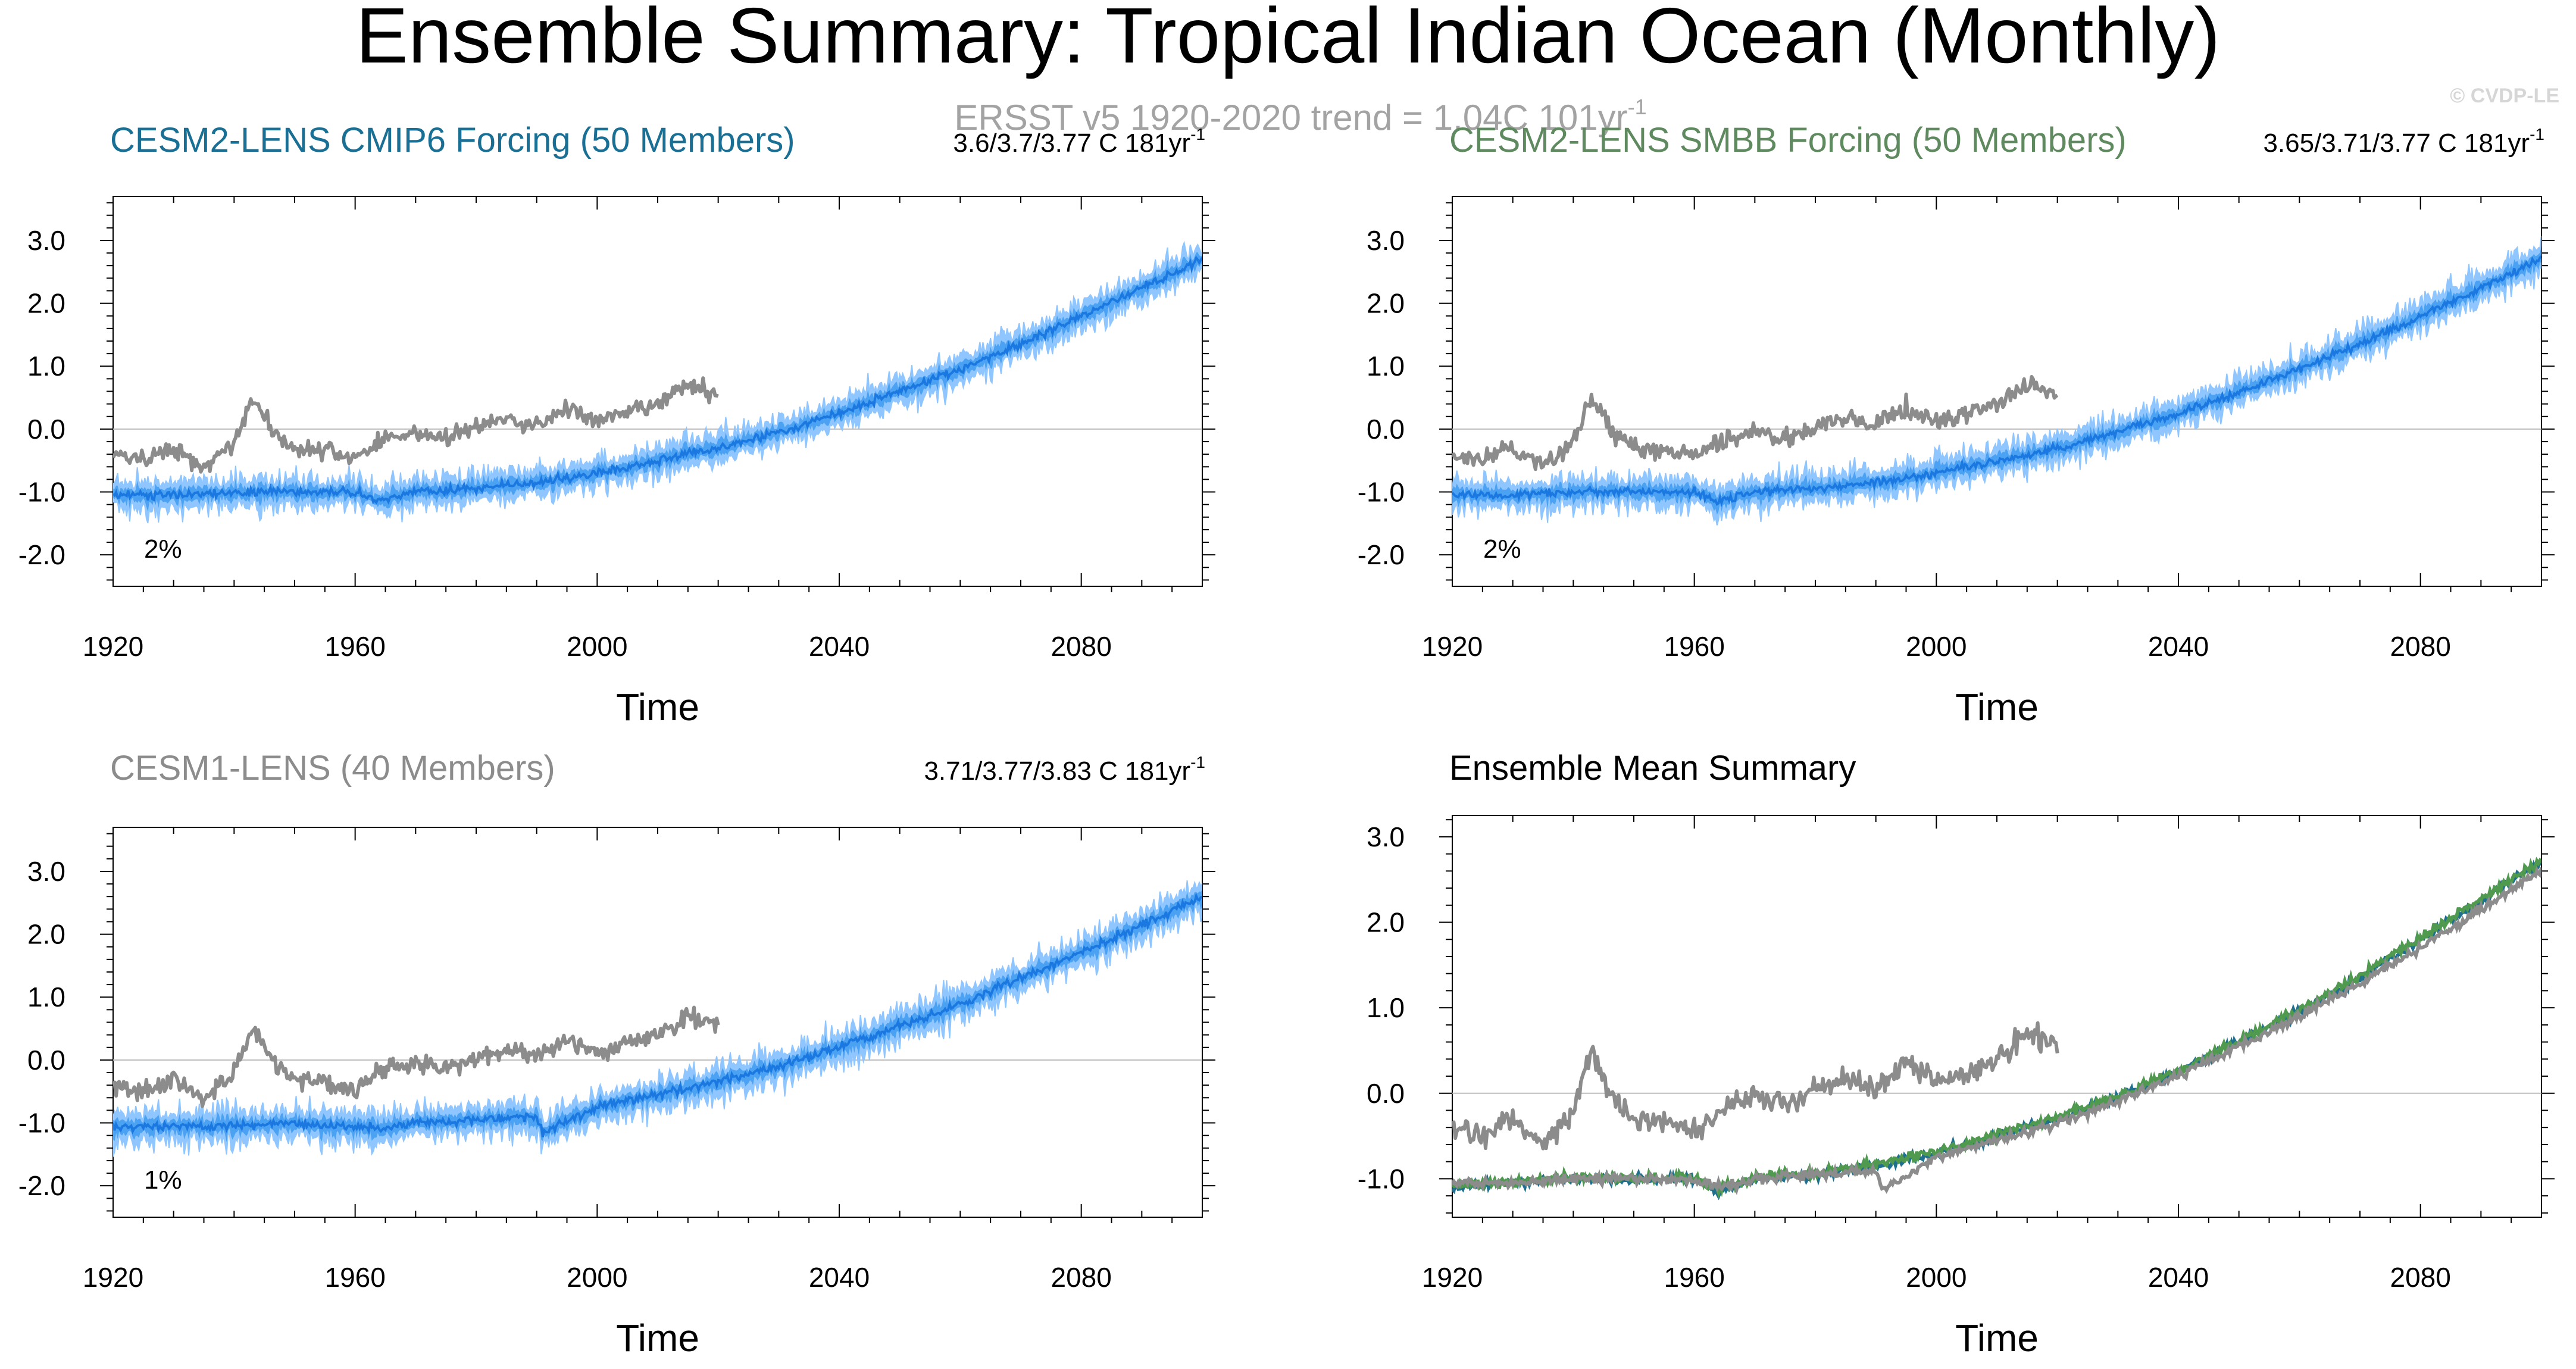  I want to click on observed-trend-unit-exponent: -1, so click(1637, 107).